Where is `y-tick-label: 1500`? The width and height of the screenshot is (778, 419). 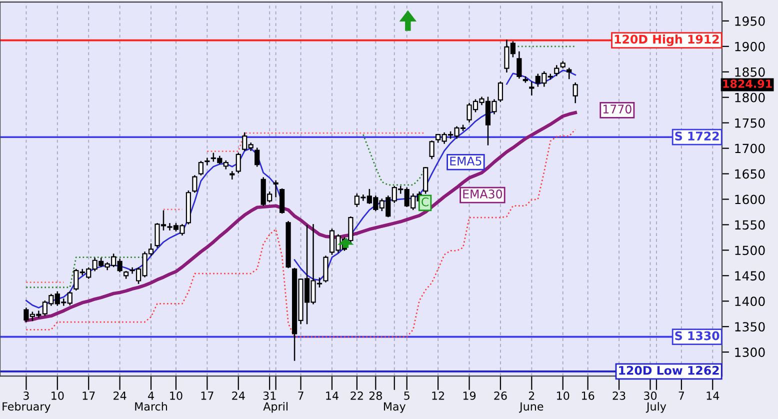 y-tick-label: 1500 is located at coordinates (750, 251).